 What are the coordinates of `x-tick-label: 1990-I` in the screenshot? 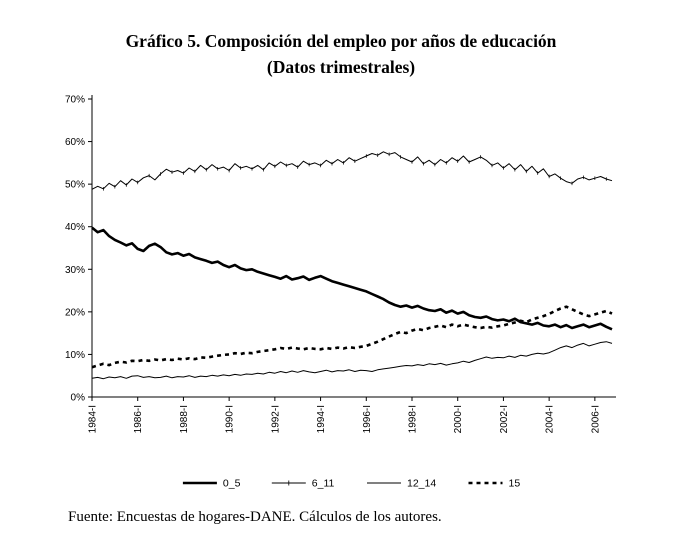 It's located at (230, 419).